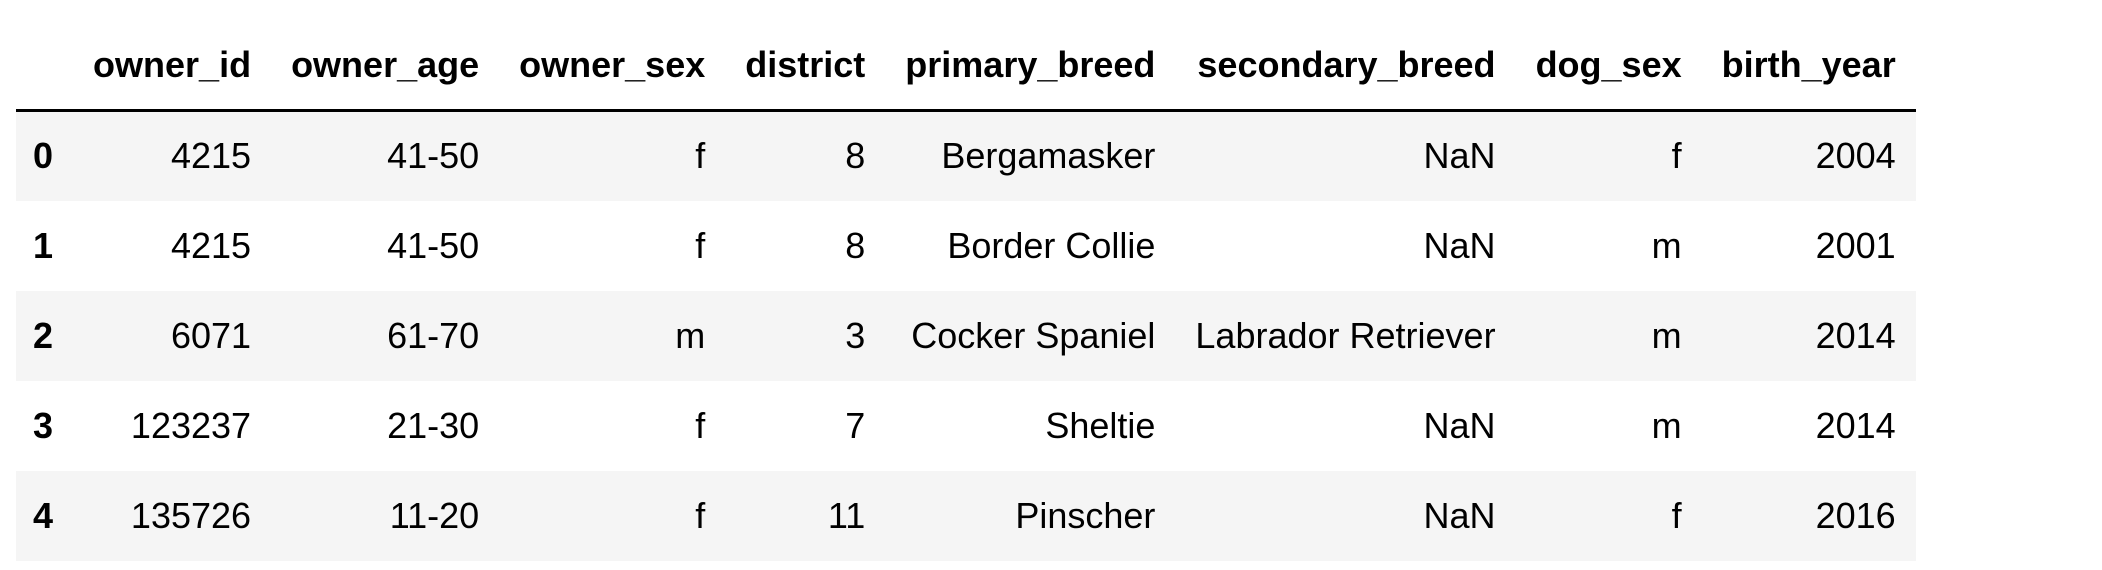 This screenshot has width=2102, height=570. What do you see at coordinates (1030, 64) in the screenshot?
I see `column-header-primary-breed: primary_breed` at bounding box center [1030, 64].